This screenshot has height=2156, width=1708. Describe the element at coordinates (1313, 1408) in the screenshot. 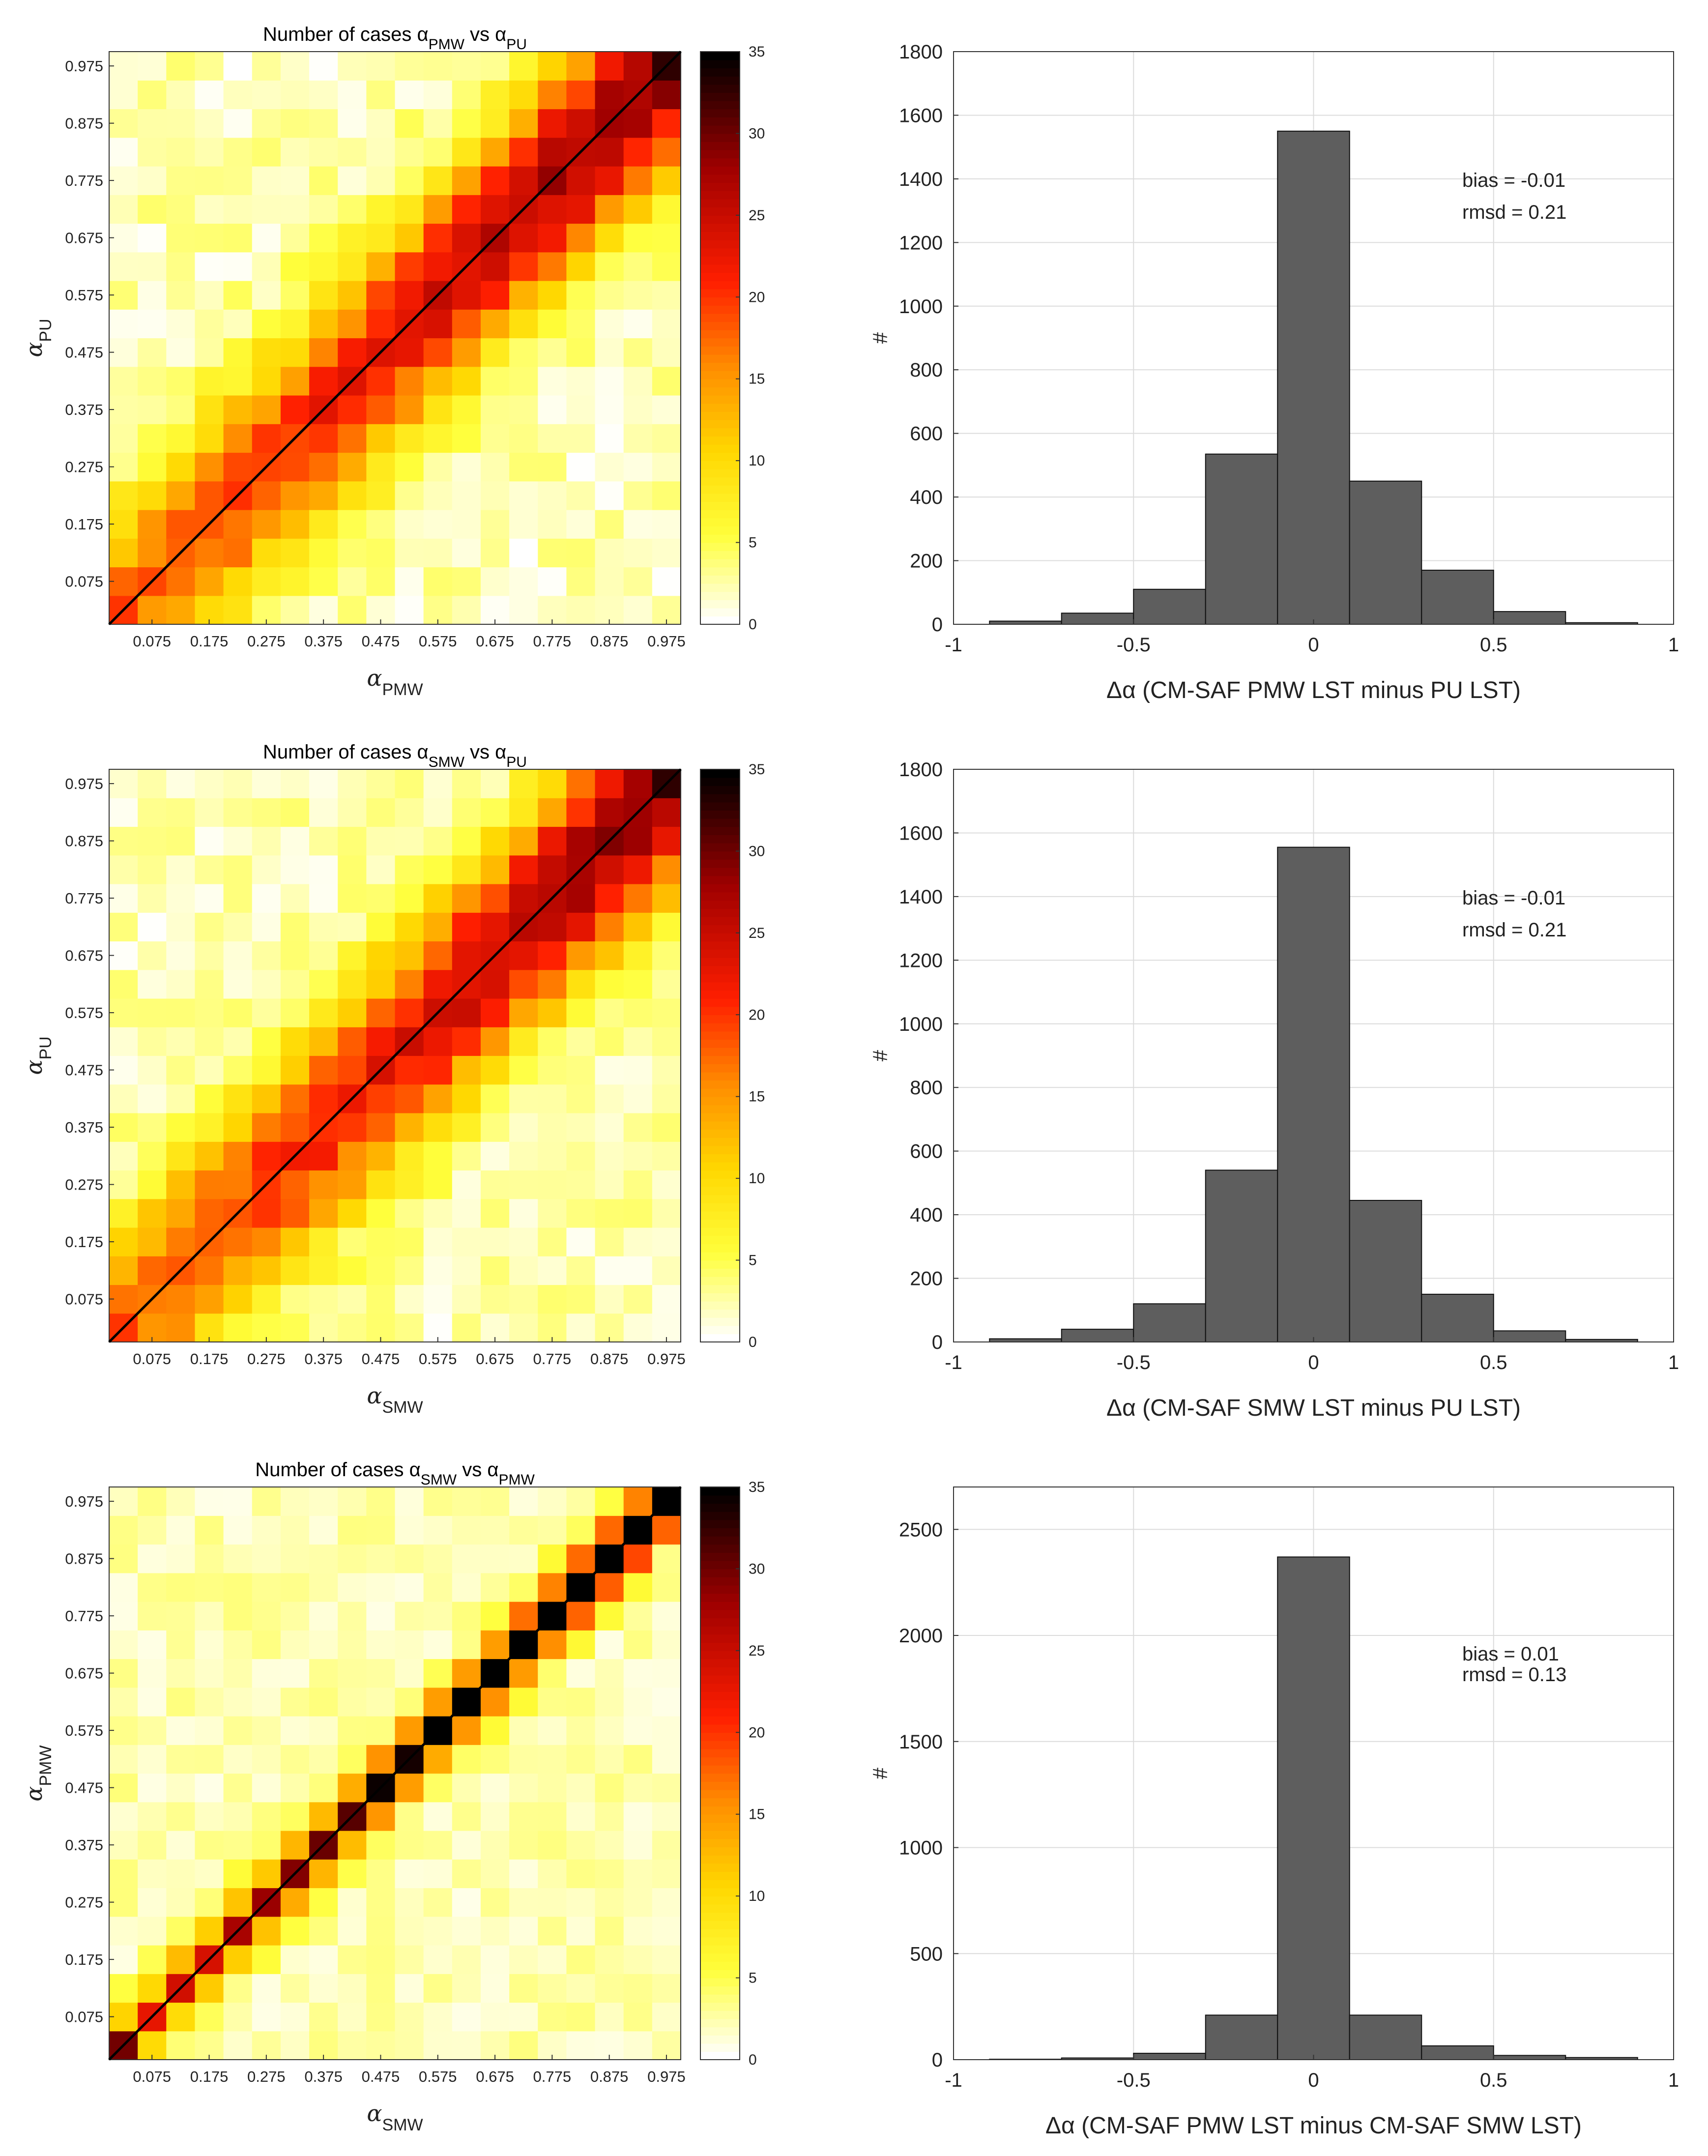

I see `x-axis-label: Δα (CM-SAF SMW LST minus PU LST)` at that location.